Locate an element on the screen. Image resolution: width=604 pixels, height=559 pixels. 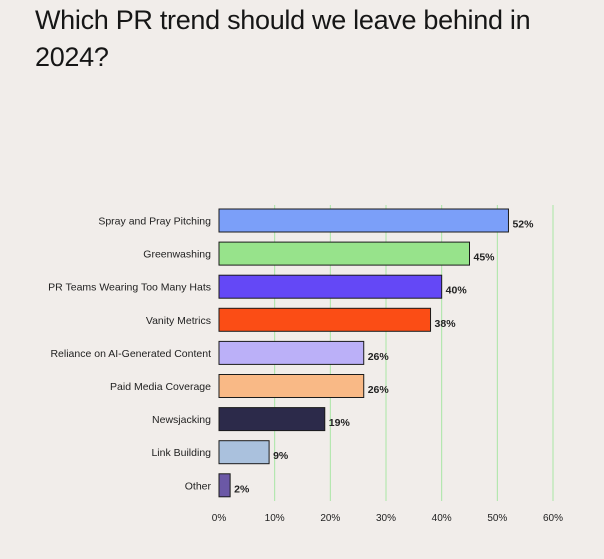
bar-vanity-metrics is located at coordinates (325, 319).